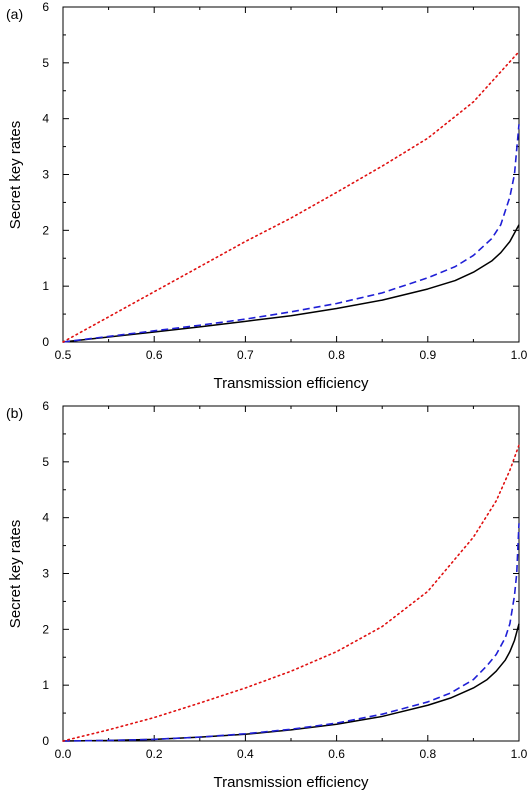 This screenshot has height=798, width=530. What do you see at coordinates (14, 413) in the screenshot?
I see `panel-label-b: (b)` at bounding box center [14, 413].